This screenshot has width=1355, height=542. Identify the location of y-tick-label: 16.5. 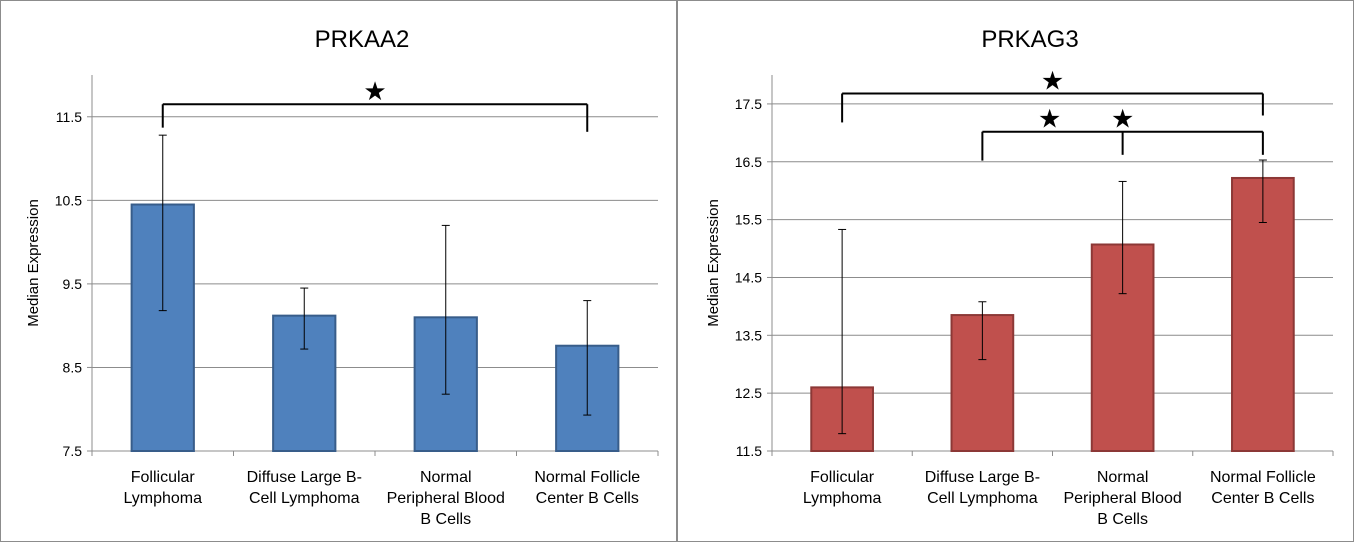
(748, 162).